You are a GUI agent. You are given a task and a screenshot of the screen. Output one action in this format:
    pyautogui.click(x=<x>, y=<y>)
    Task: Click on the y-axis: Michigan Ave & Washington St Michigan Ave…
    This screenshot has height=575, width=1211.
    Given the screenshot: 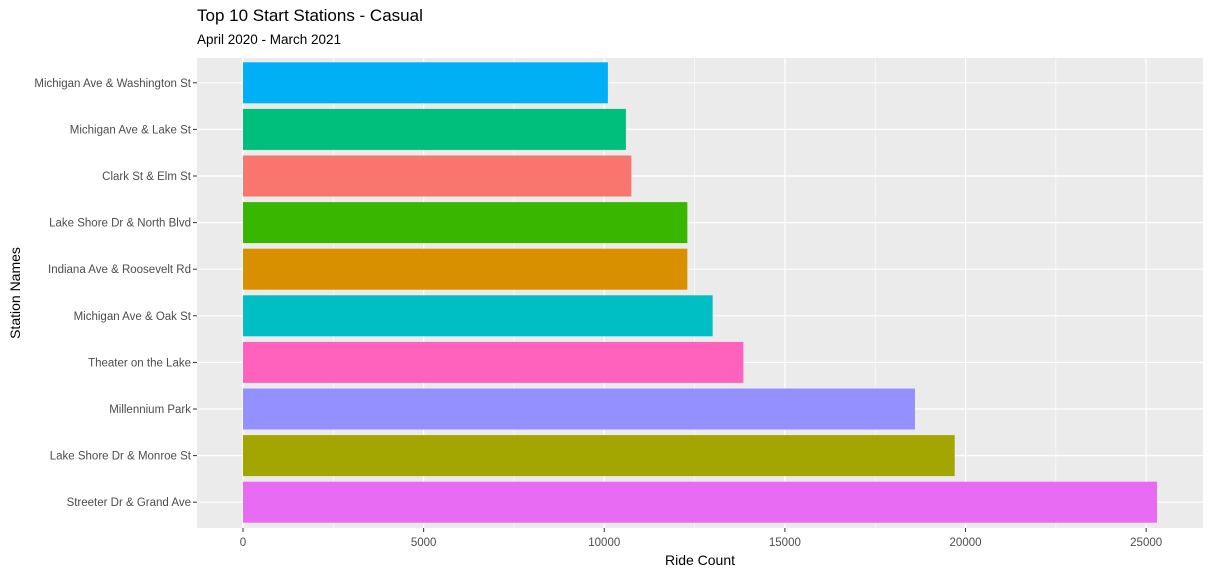 What is the action you would take?
    pyautogui.click(x=115, y=293)
    